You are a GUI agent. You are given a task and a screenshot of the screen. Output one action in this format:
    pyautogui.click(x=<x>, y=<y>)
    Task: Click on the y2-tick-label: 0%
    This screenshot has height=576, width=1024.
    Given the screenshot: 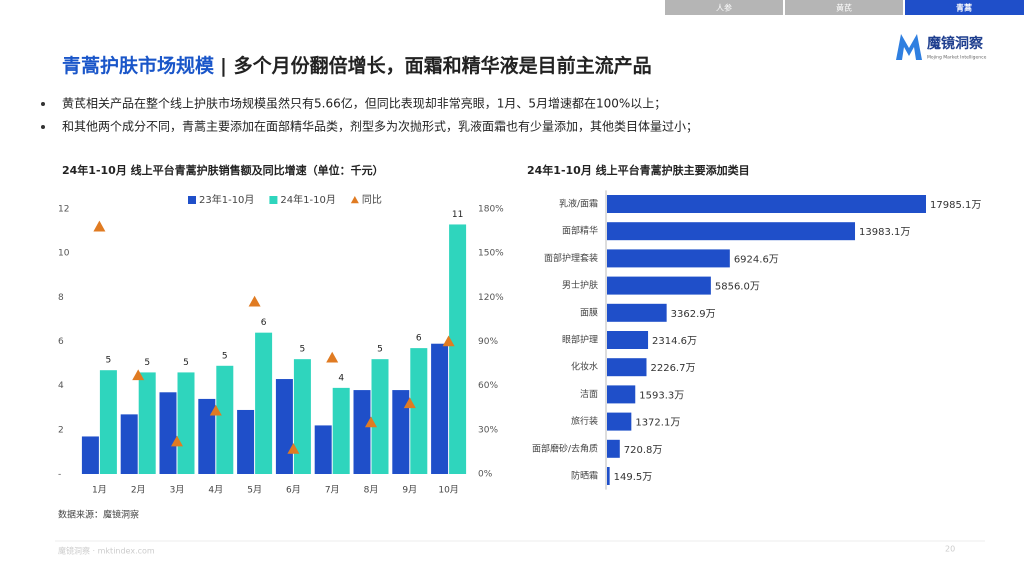 What is the action you would take?
    pyautogui.click(x=485, y=475)
    